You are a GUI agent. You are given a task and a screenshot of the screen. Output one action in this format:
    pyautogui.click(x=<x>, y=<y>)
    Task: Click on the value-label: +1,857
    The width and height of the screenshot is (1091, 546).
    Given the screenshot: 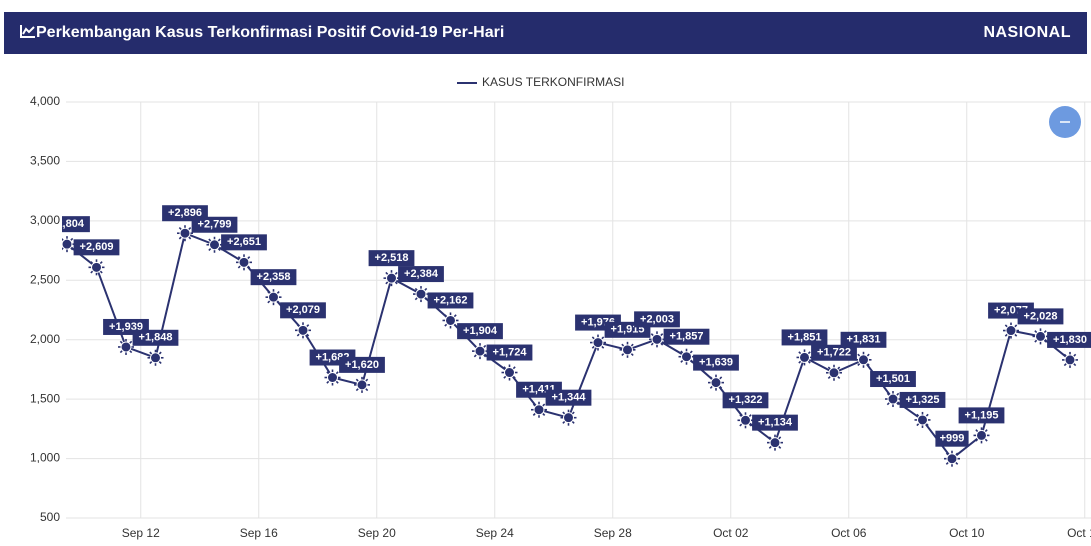 What is the action you would take?
    pyautogui.click(x=687, y=337)
    